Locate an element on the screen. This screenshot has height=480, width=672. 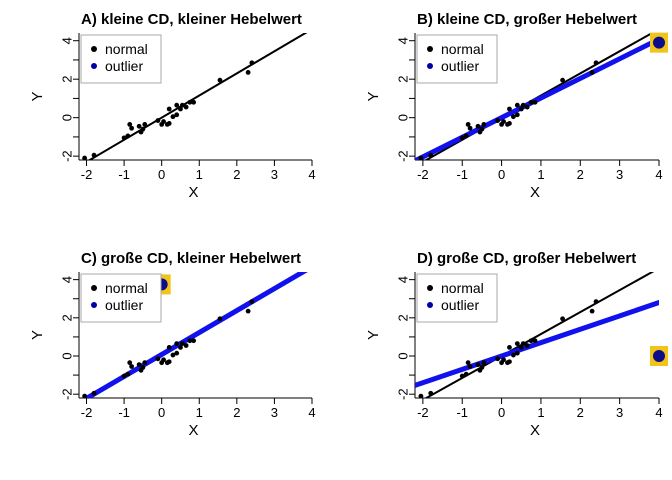
legend-label: normal is located at coordinates (126, 49).